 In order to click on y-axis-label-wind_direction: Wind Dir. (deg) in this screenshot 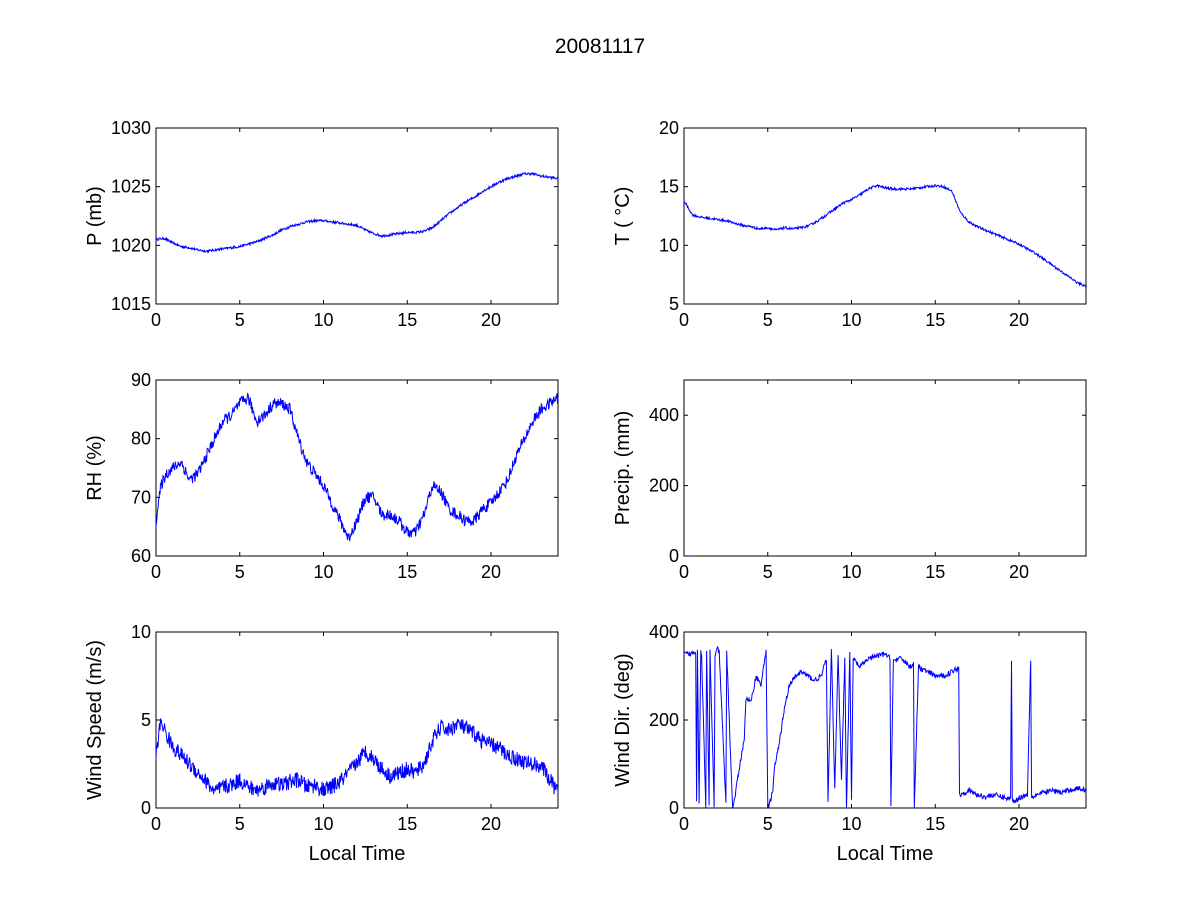, I will do `click(623, 719)`.